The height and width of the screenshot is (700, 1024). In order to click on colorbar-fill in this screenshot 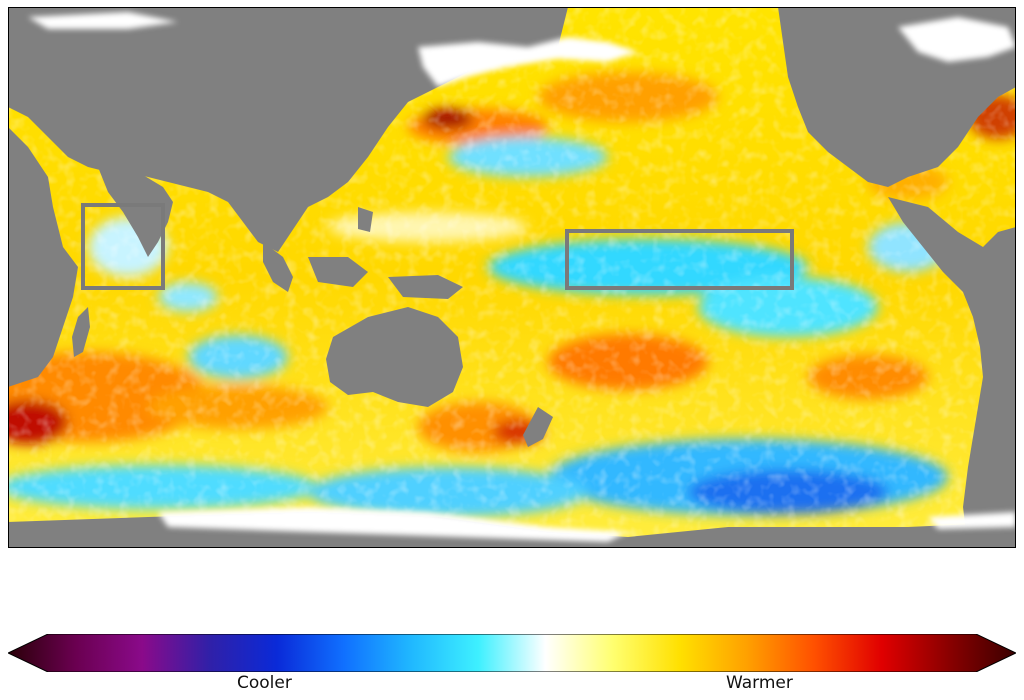, I will do `click(512, 653)`.